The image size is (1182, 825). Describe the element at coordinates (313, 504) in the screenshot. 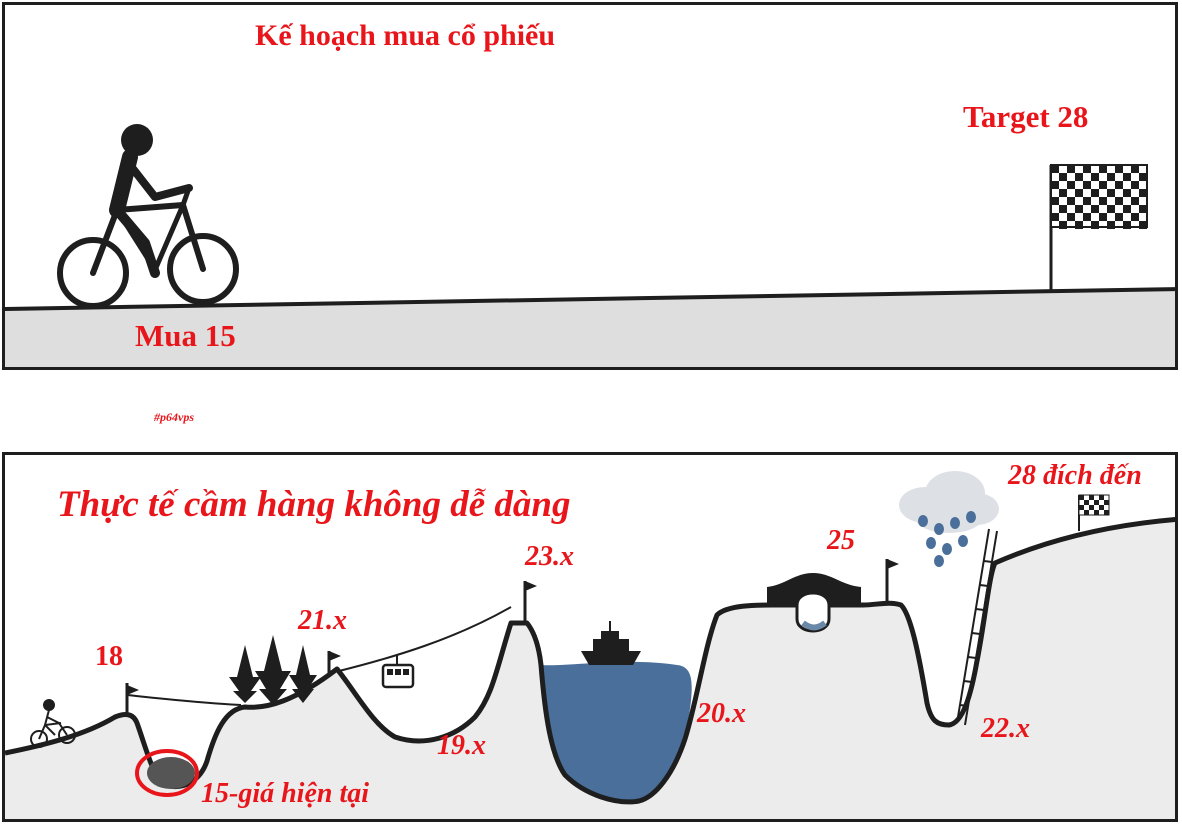

I see `reality-title: Thực tế cầm hàng không dễ dàng` at that location.